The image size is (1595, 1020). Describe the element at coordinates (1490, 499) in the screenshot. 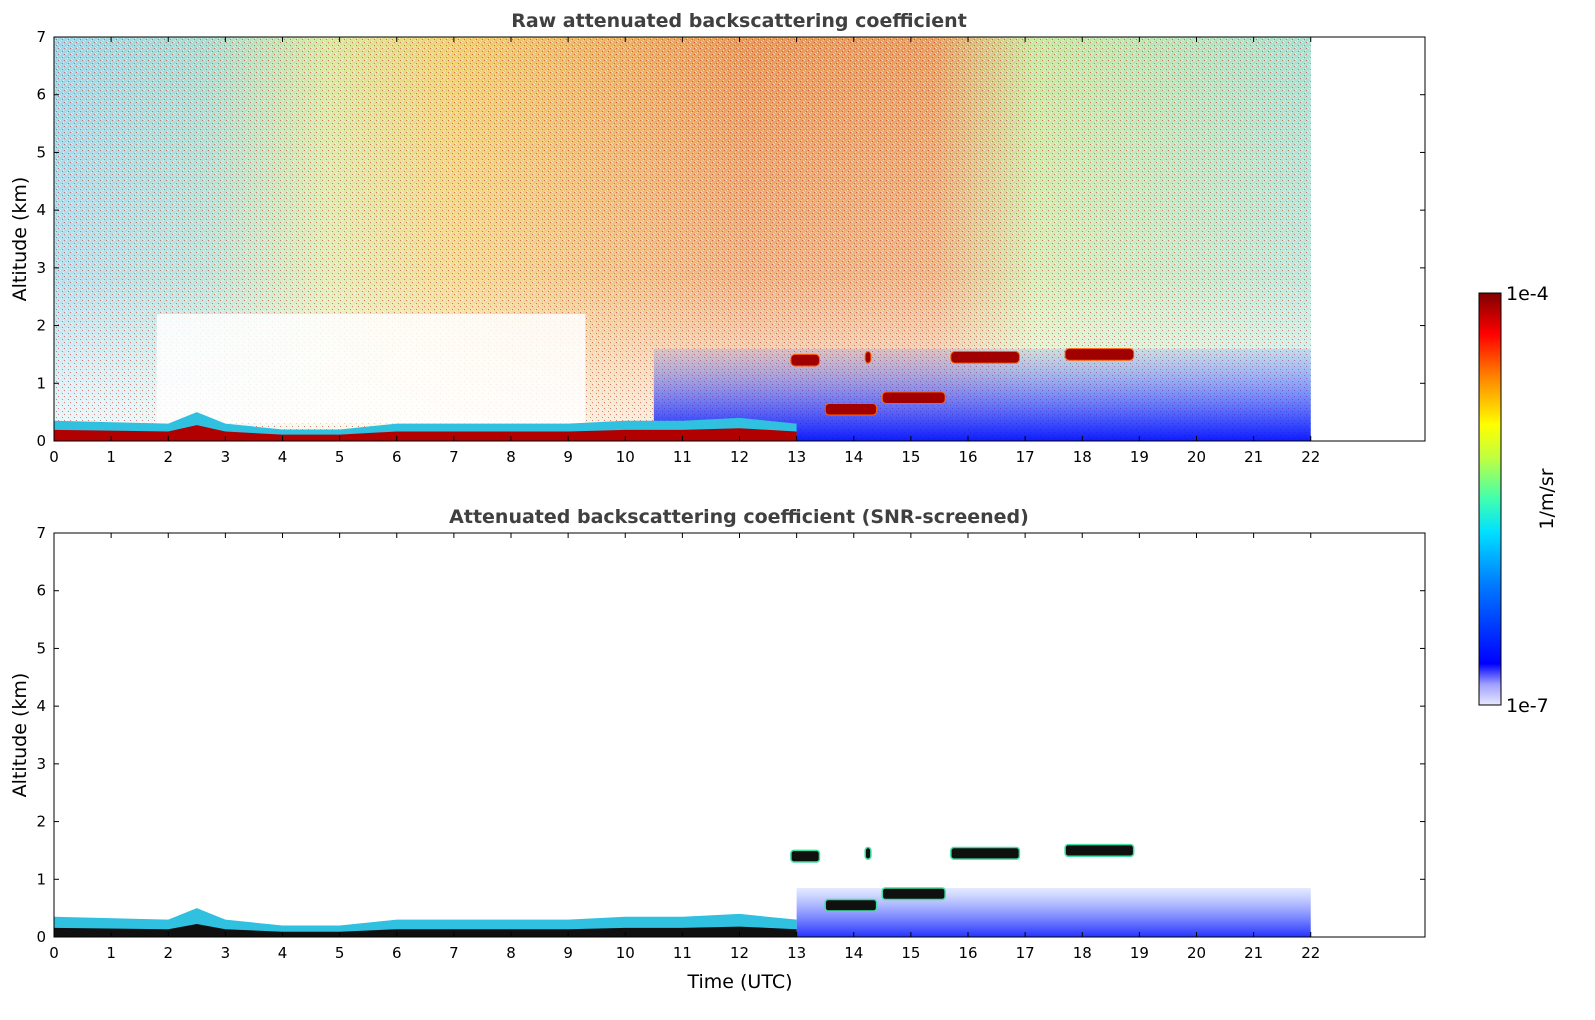

I see `colorbar-gradient` at that location.